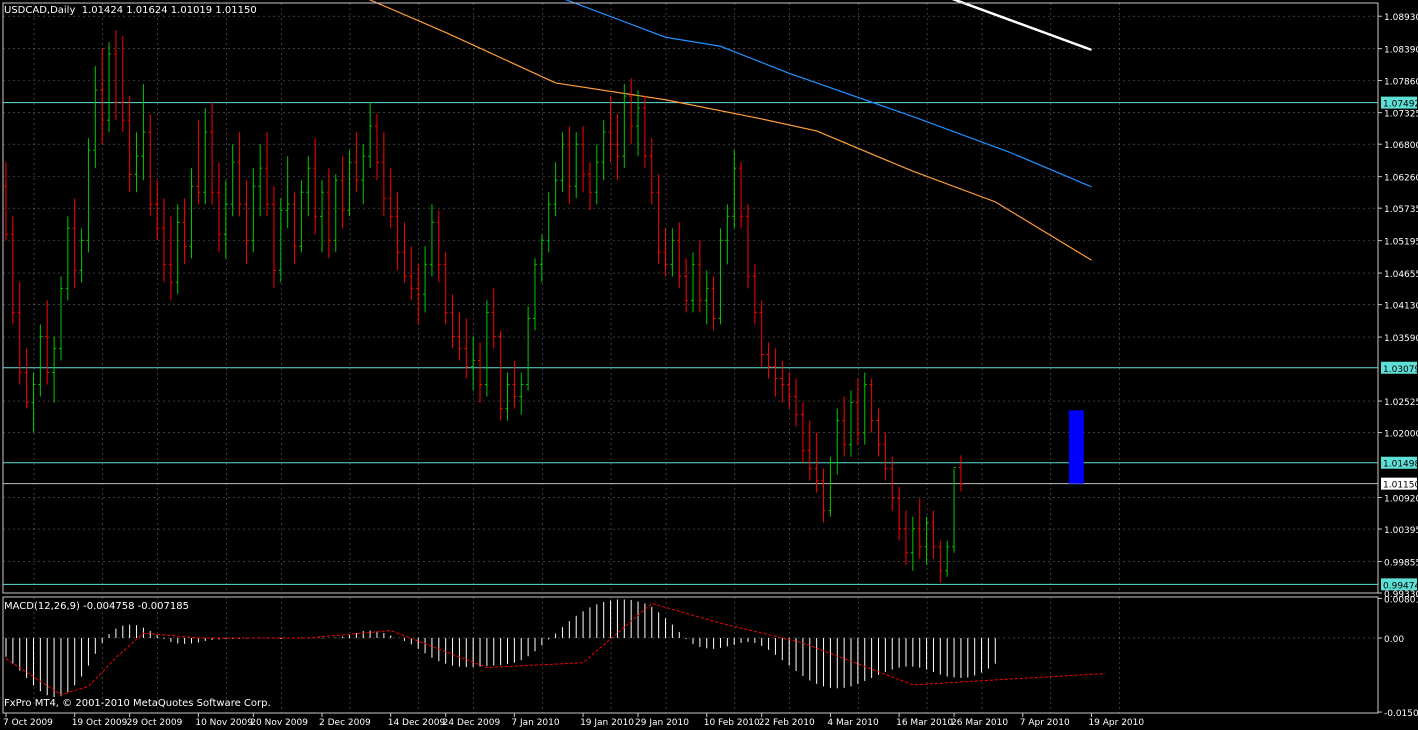 This screenshot has width=1418, height=730. I want to click on y-tick-label: 0.99855, so click(1401, 563).